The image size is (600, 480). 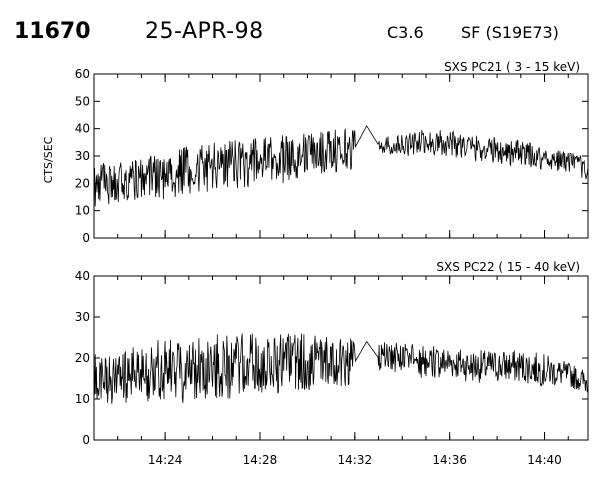 What do you see at coordinates (449, 460) in the screenshot?
I see `x-tick-label: 14:36` at bounding box center [449, 460].